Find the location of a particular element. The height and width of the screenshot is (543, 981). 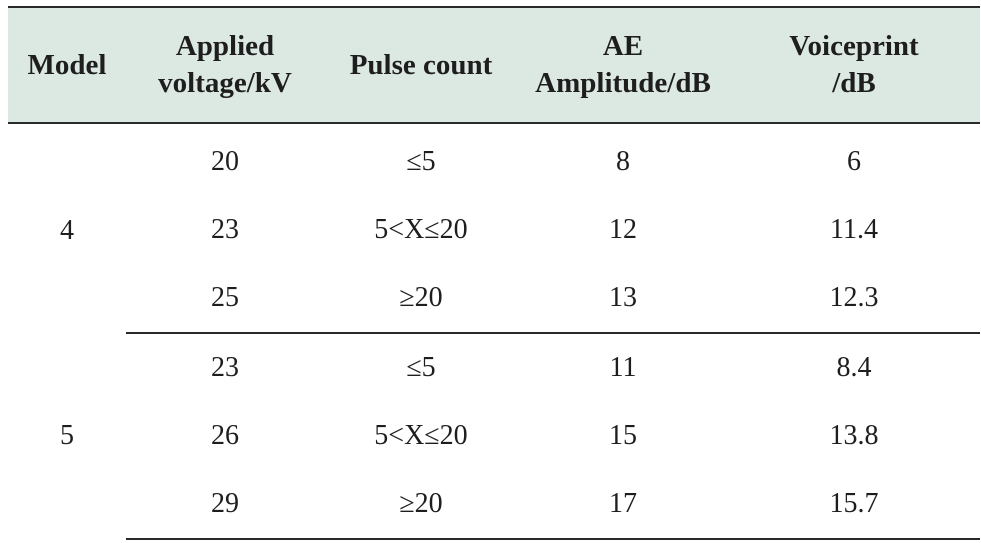

table-row: 26 5<X≤20 15 13.8 is located at coordinates (494, 436).